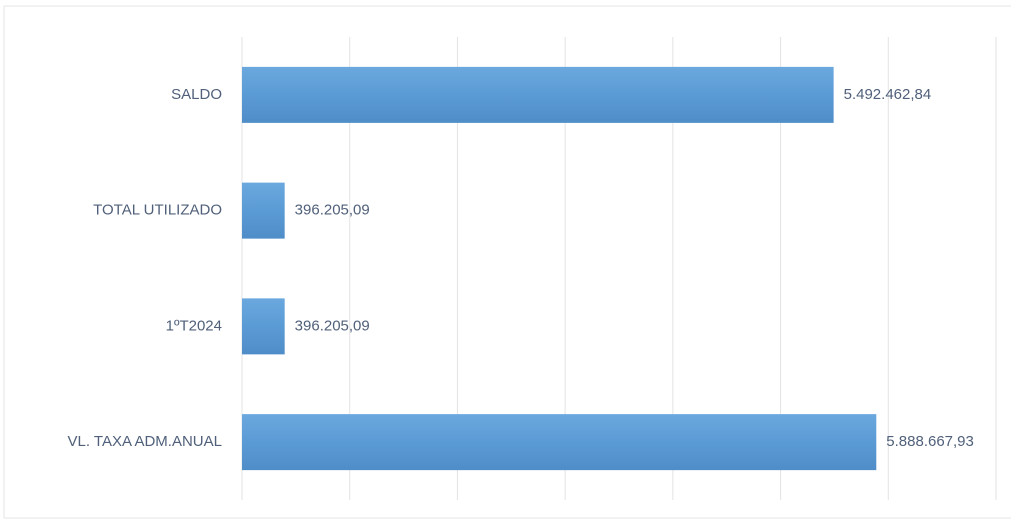  I want to click on category-label: 1ºT2024, so click(194, 325).